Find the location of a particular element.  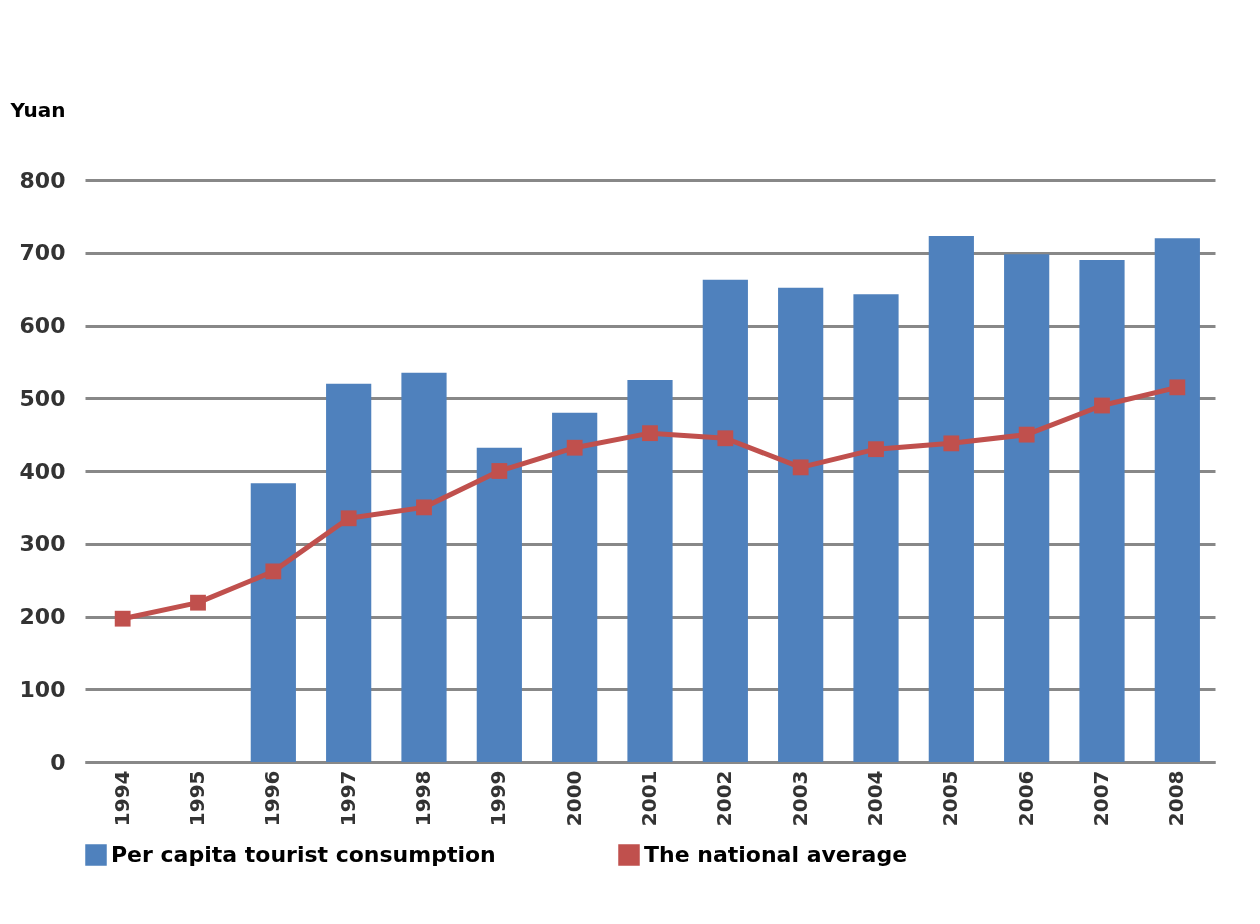

x-tick-label: 2002 is located at coordinates (724, 798).